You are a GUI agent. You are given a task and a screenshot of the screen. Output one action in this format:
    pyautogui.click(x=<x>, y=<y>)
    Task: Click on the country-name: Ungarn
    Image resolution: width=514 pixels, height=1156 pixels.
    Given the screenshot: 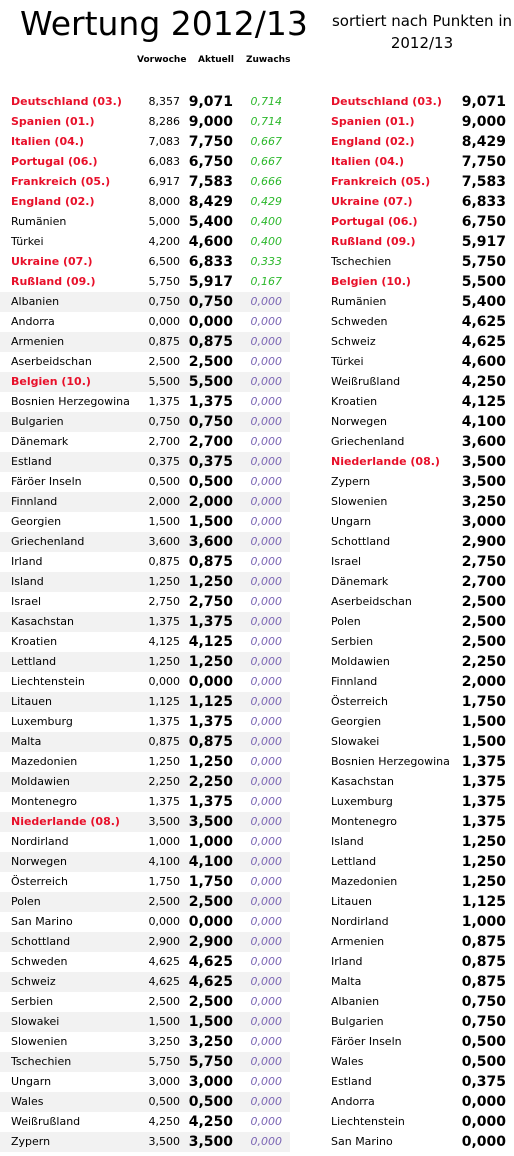 What is the action you would take?
    pyautogui.click(x=31, y=1081)
    